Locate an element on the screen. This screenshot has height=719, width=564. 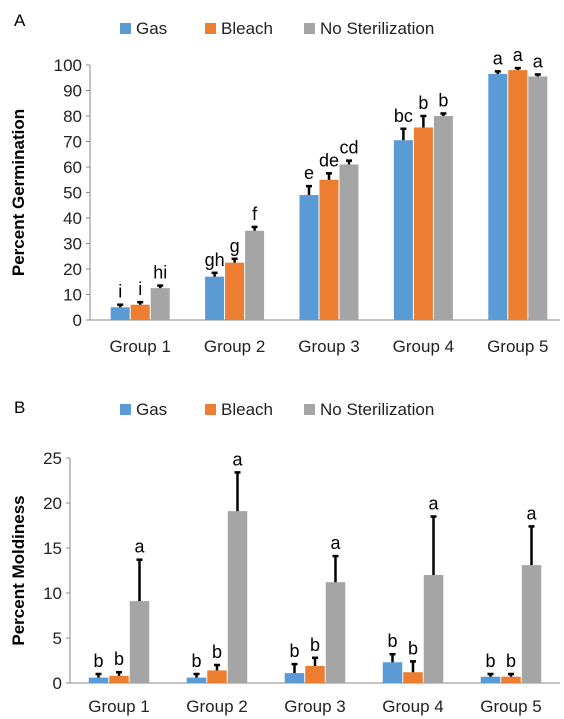
x-tick-label: Group 2 is located at coordinates (216, 706).